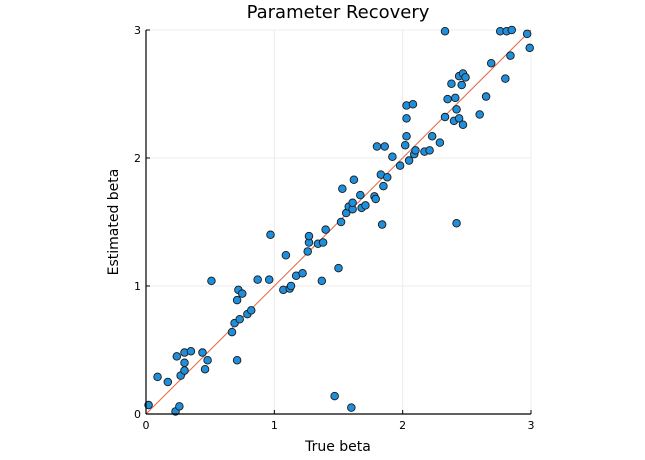  I want to click on y-tick-label: 2, so click(137, 158).